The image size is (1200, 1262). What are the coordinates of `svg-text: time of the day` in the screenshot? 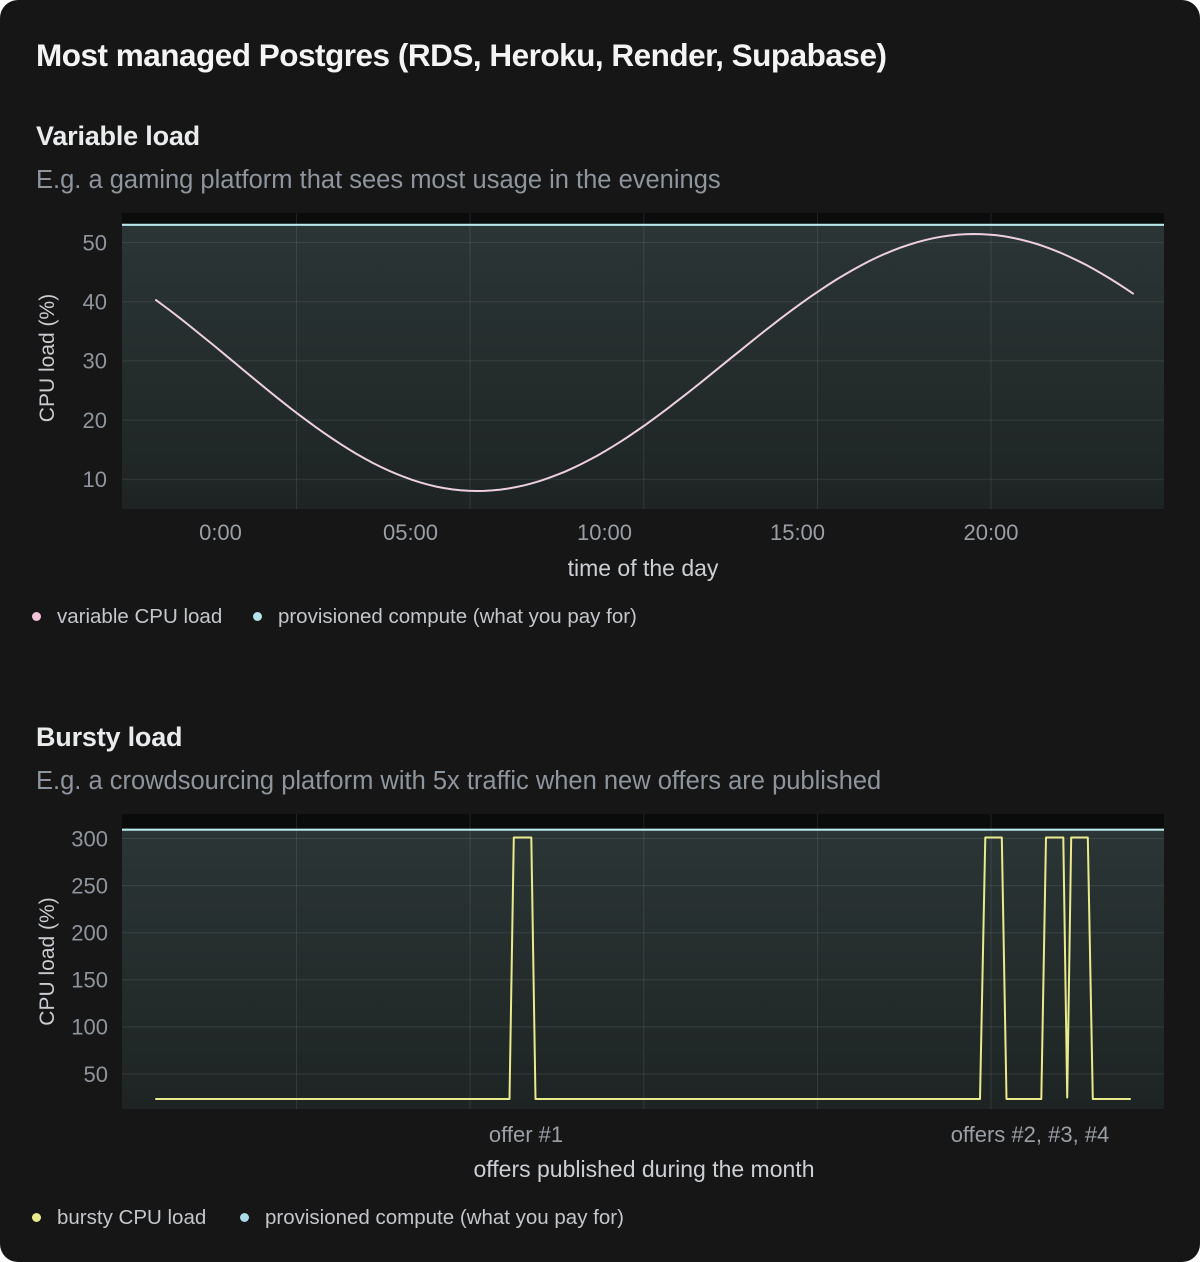 It's located at (643, 568).